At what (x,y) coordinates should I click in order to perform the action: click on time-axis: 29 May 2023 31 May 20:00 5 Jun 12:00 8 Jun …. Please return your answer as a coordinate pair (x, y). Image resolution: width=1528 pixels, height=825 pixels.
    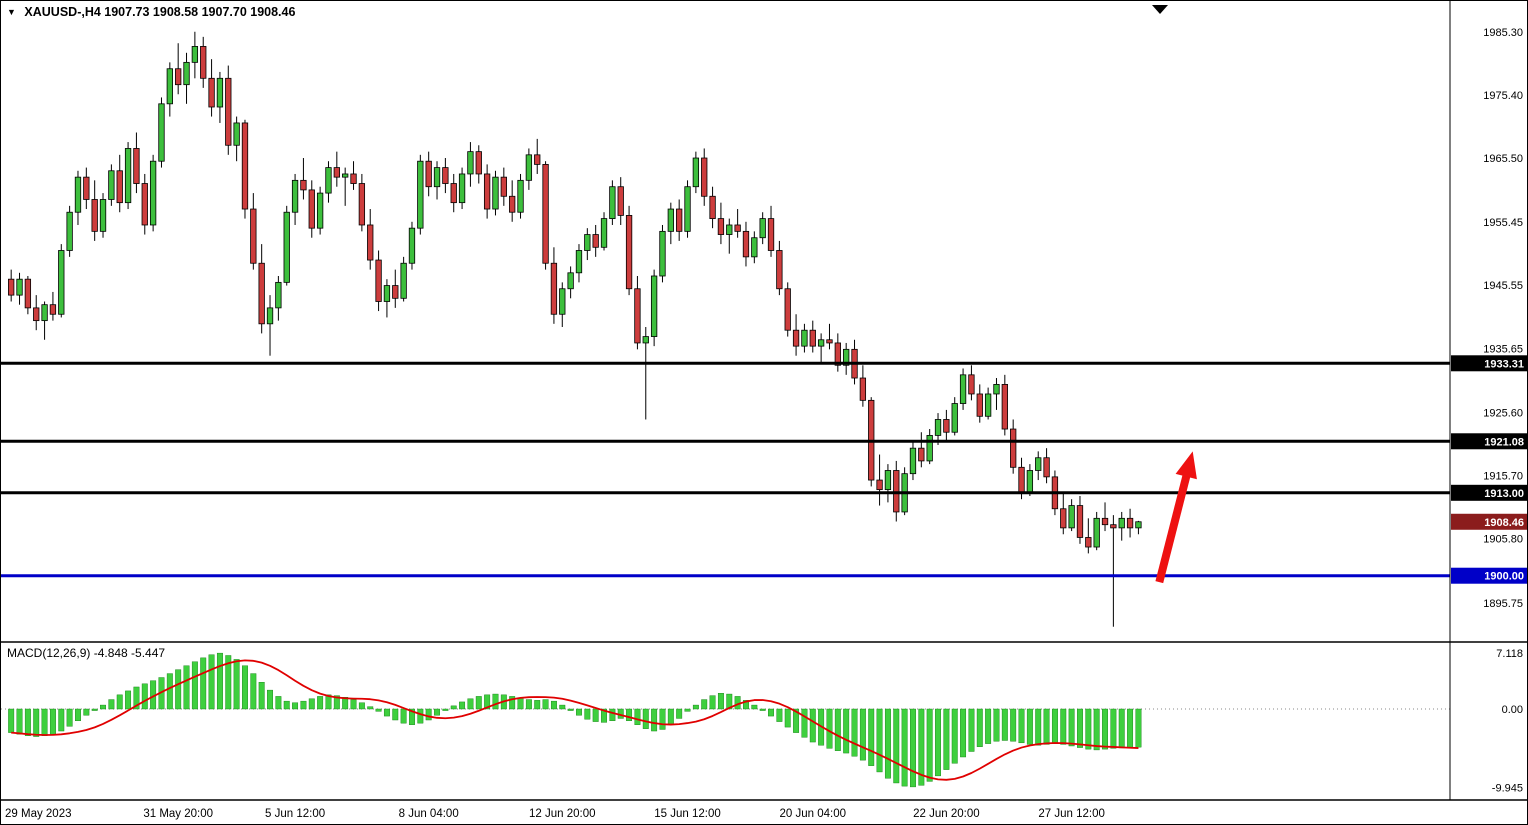
    Looking at the image, I should click on (555, 814).